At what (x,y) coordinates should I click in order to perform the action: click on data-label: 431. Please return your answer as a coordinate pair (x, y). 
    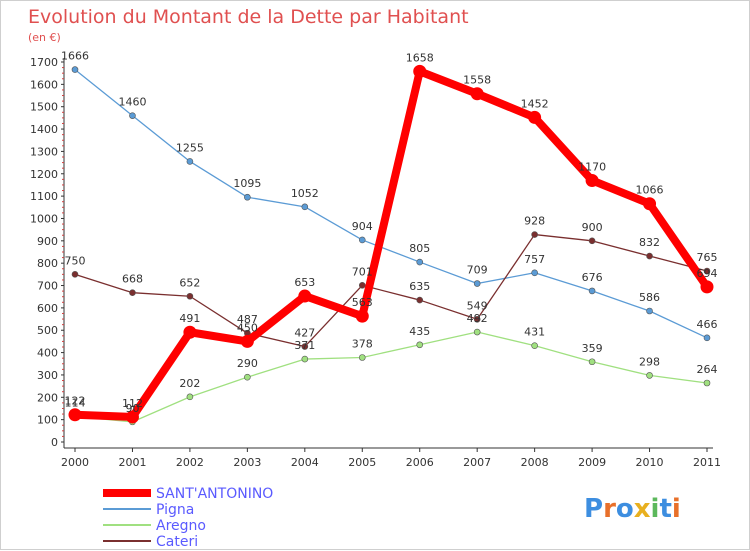
    Looking at the image, I should click on (534, 332).